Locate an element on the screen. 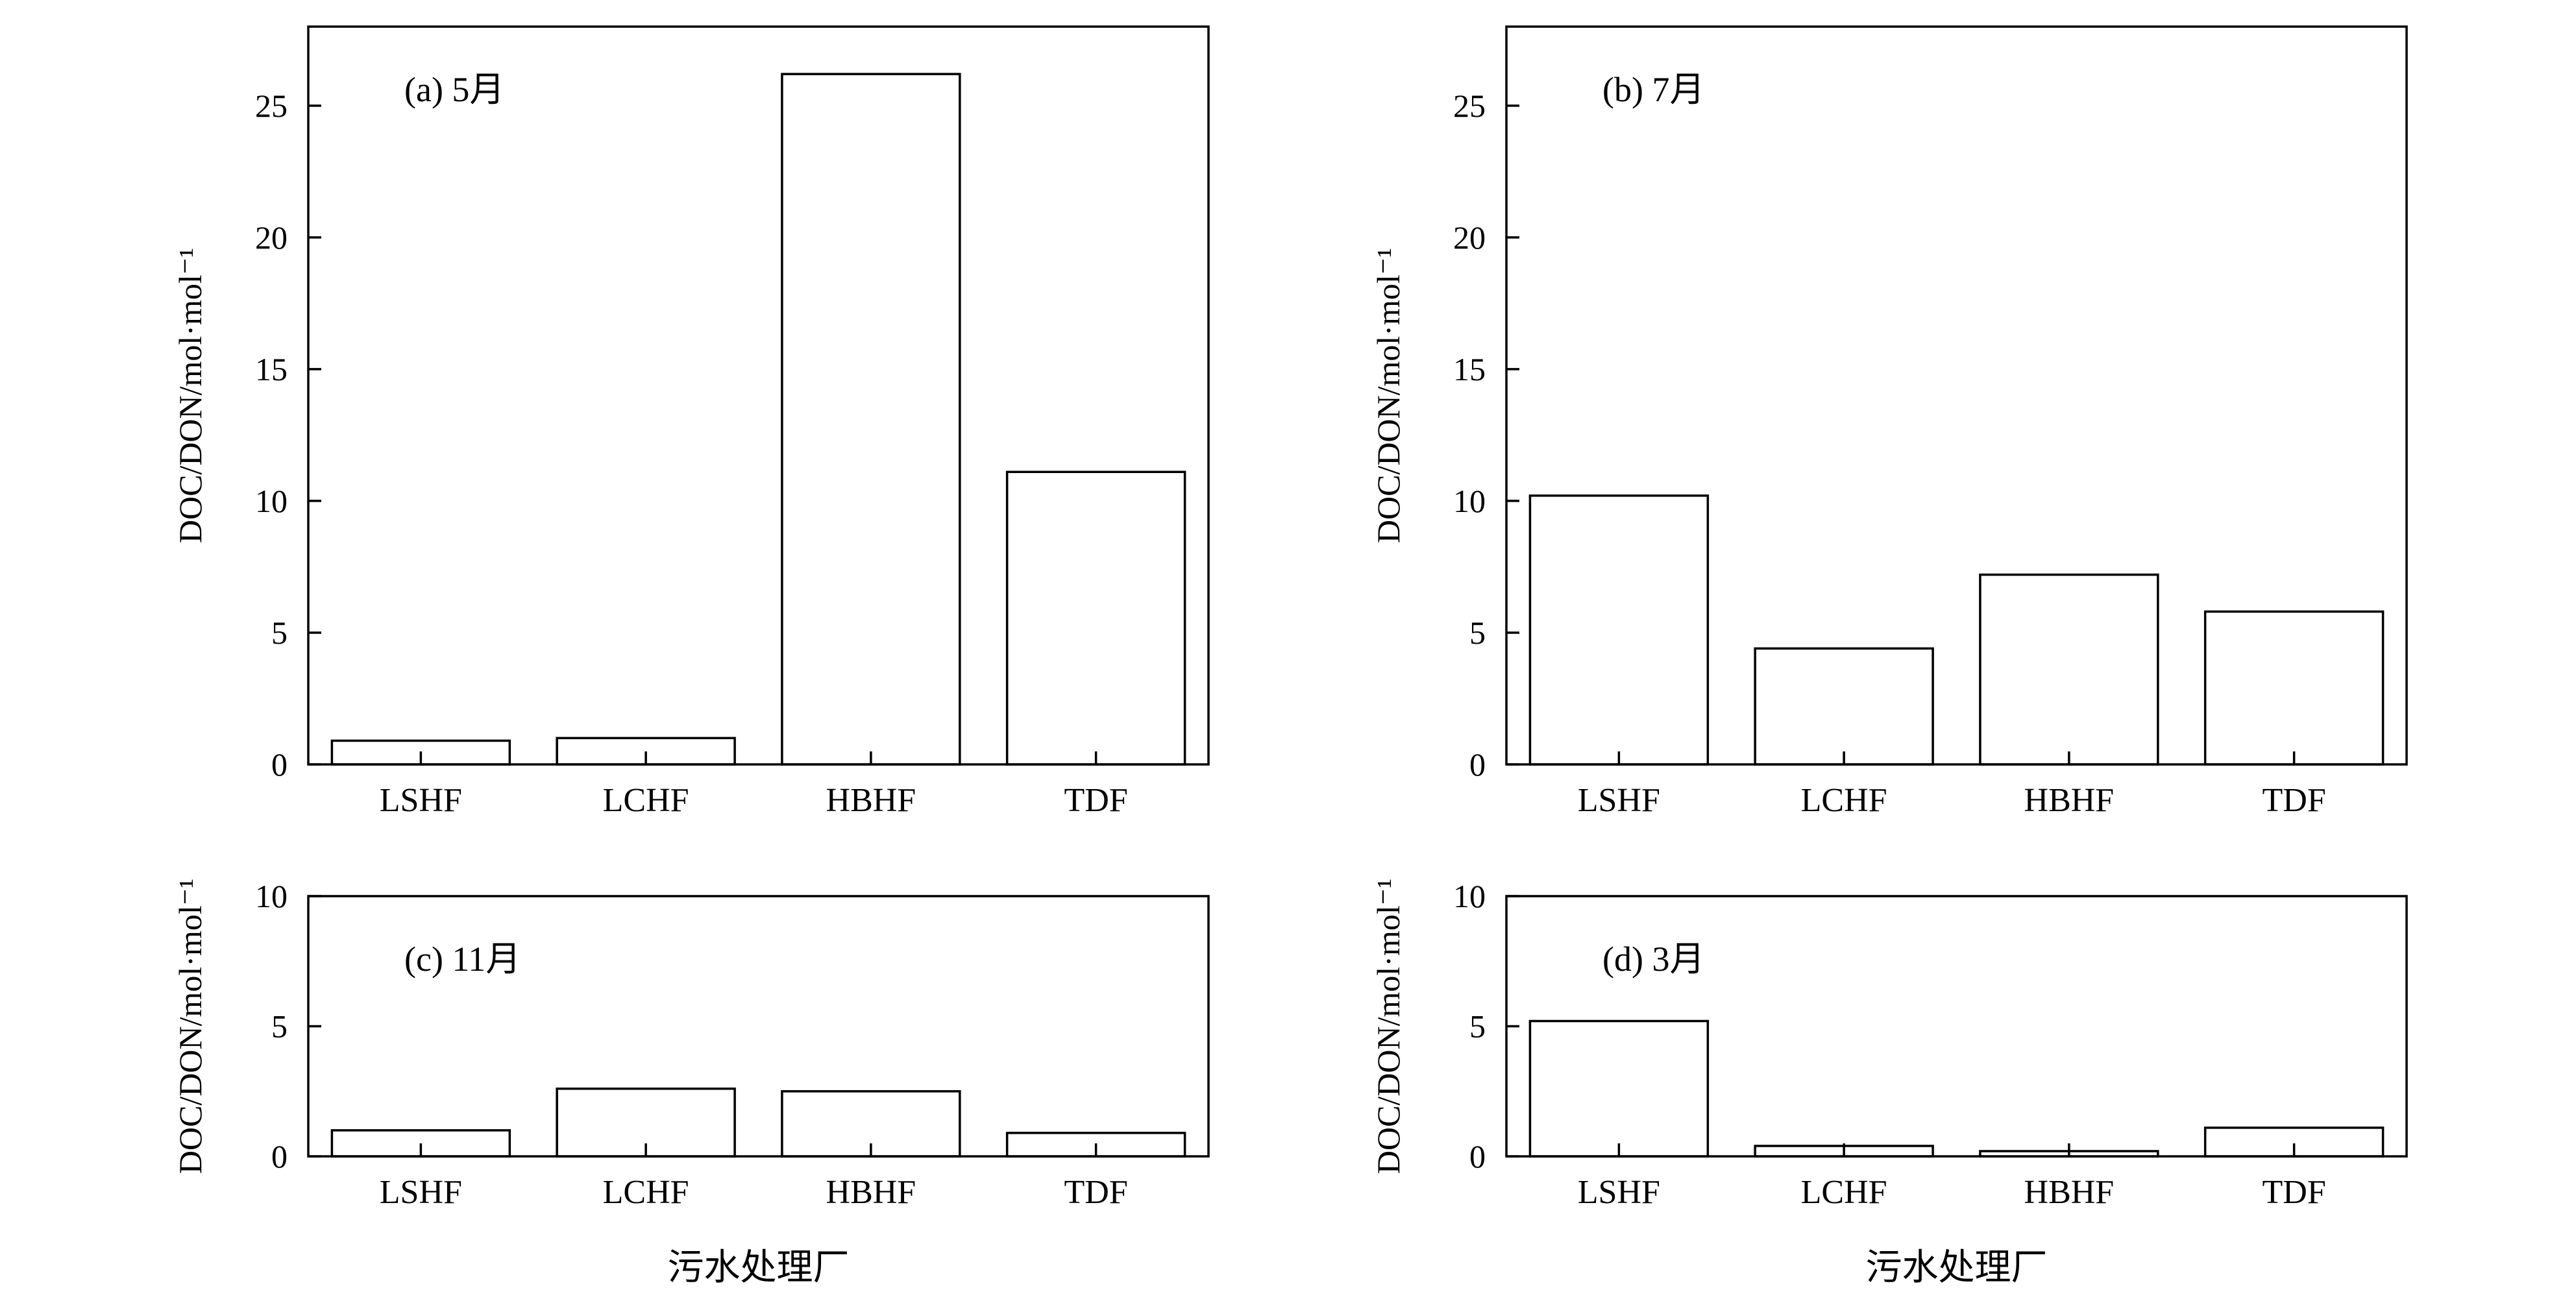 This screenshot has width=2576, height=1303. panel-label: (c) 11月 is located at coordinates (462, 960).